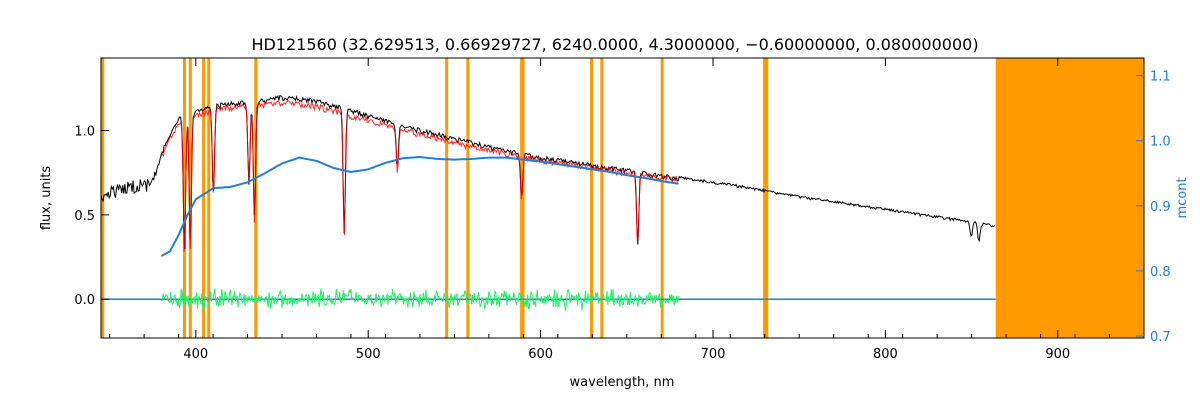 The height and width of the screenshot is (400, 1200). I want to click on y2-axis-label: mcont, so click(1182, 197).